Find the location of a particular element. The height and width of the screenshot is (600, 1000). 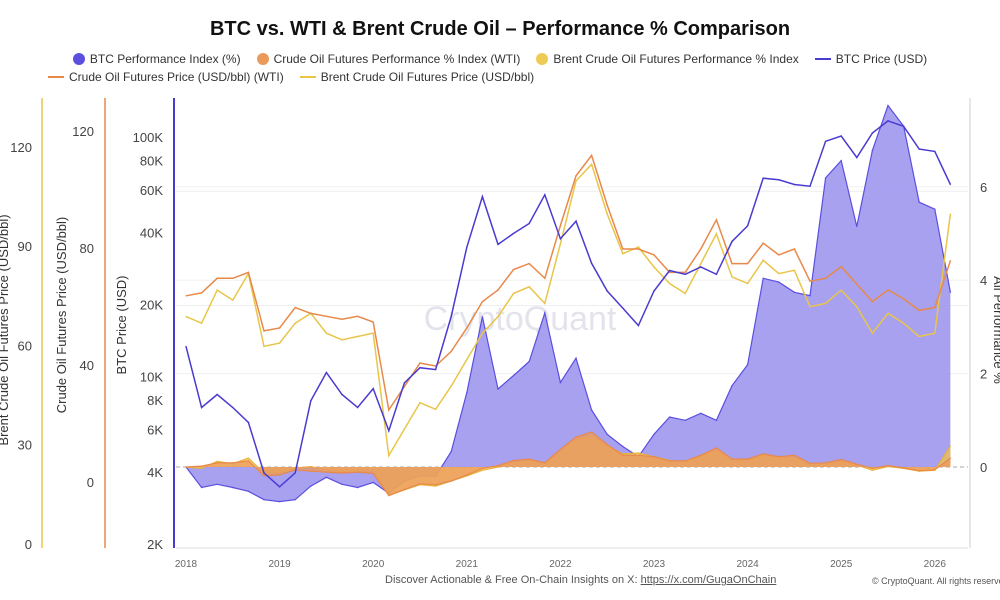

btc-tick-label: 2K is located at coordinates (155, 544).